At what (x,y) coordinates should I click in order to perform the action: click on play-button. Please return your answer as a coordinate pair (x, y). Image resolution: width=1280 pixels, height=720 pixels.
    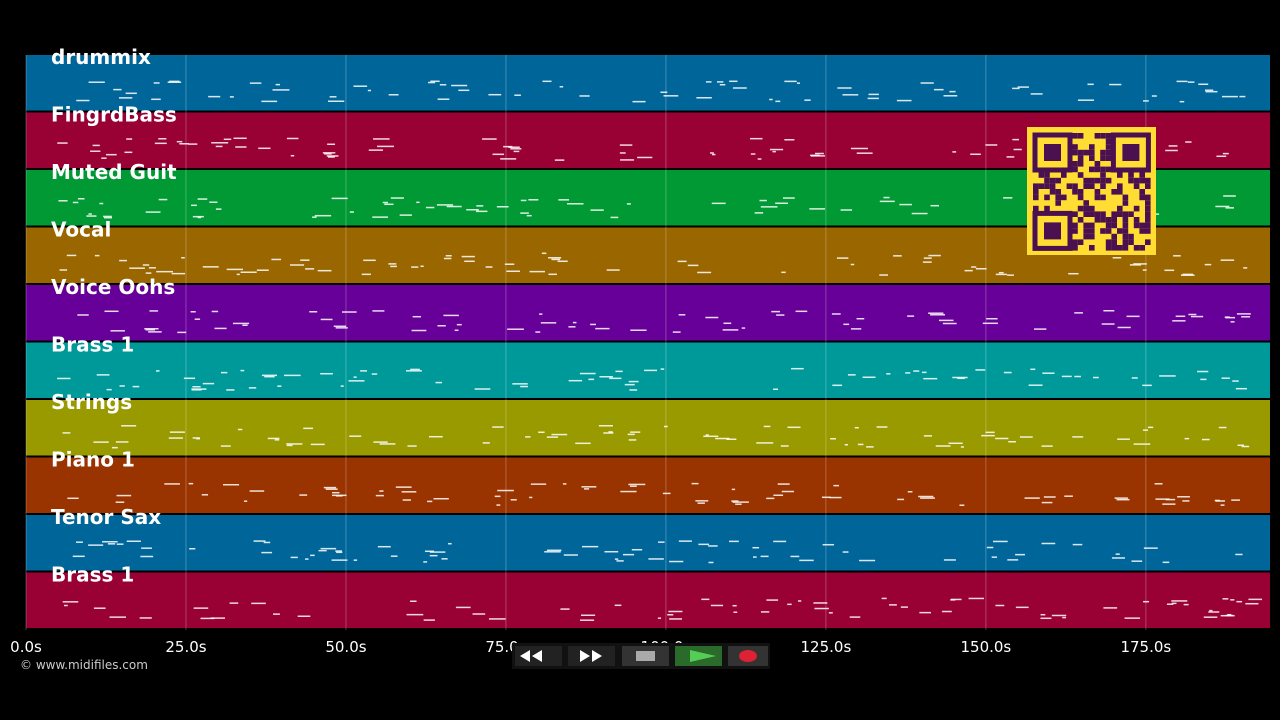
    Looking at the image, I should click on (698, 656).